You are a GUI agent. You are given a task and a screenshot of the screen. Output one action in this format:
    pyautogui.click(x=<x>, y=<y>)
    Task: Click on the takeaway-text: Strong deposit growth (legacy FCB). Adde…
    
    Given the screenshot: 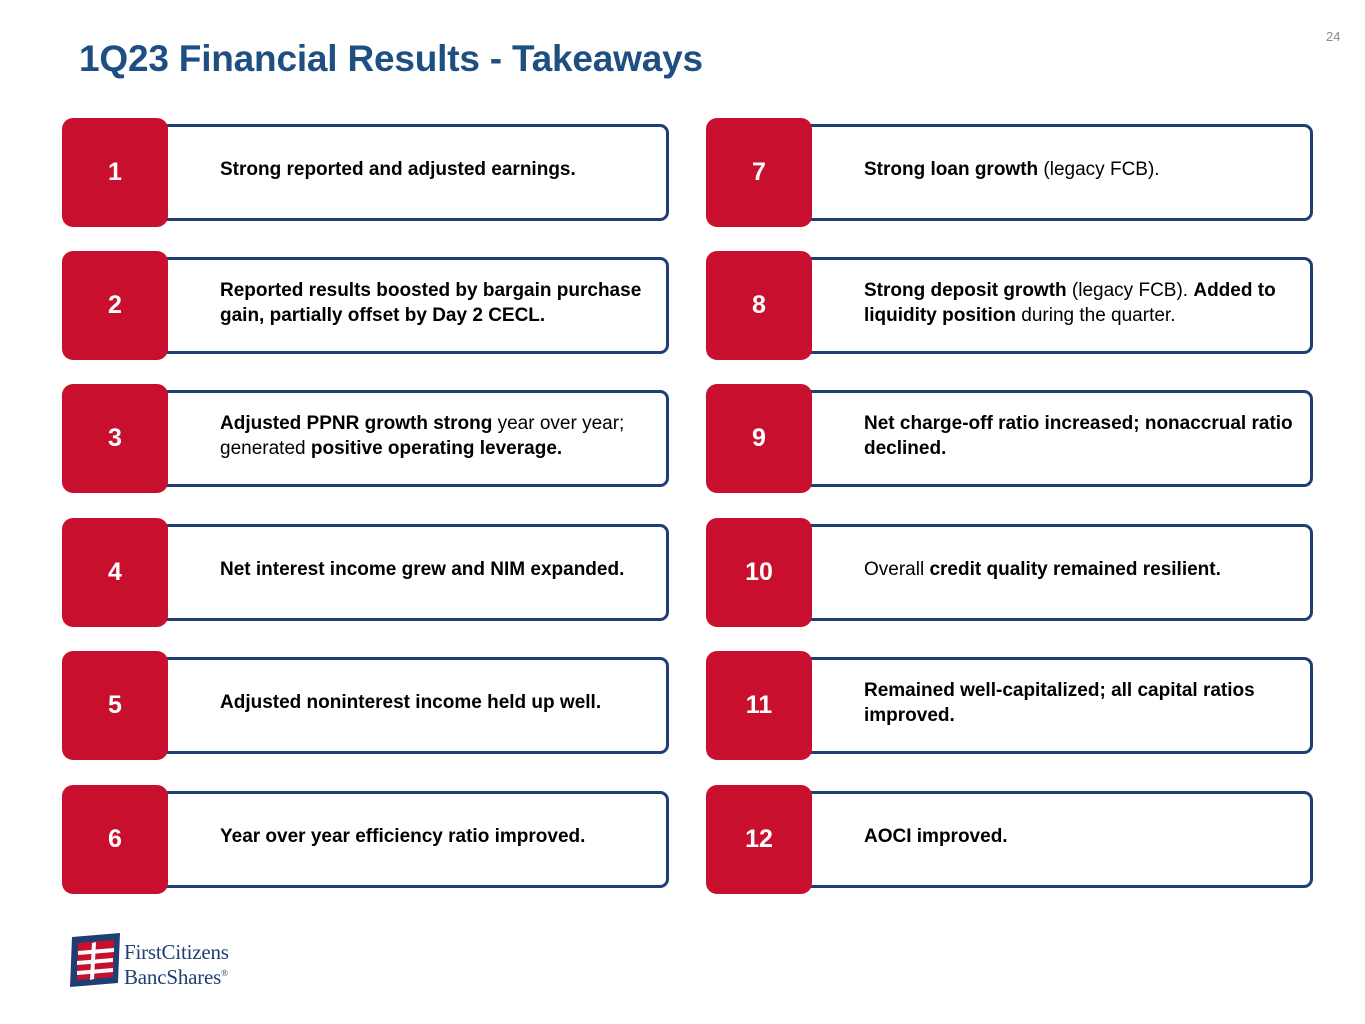 What is the action you would take?
    pyautogui.click(x=1082, y=302)
    